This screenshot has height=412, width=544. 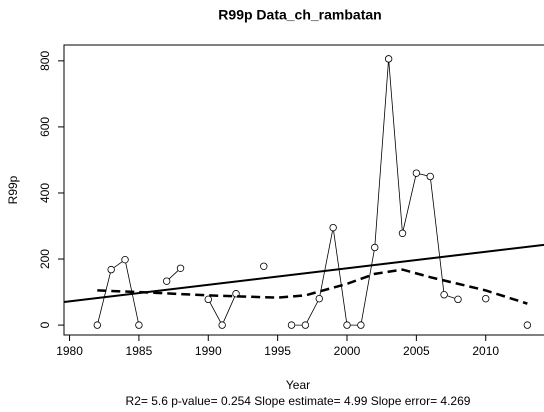 I want to click on x-tick-label: 1985, so click(x=139, y=351).